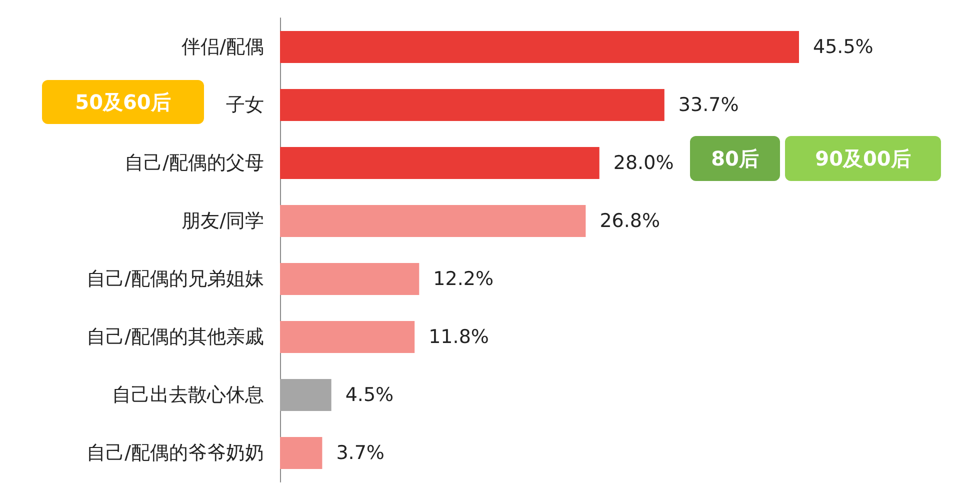 The height and width of the screenshot is (499, 964). I want to click on data-label: 33.7%, so click(708, 105).